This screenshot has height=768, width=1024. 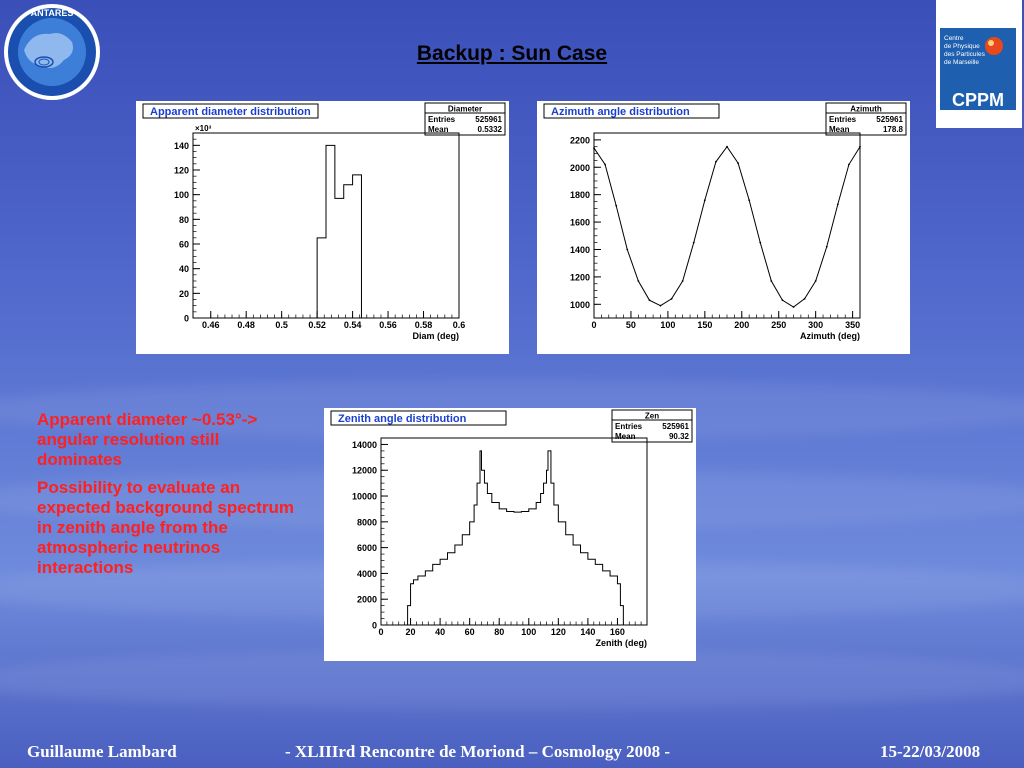 What do you see at coordinates (490, 129) in the screenshot?
I see `stats-mean-value: 0.5332` at bounding box center [490, 129].